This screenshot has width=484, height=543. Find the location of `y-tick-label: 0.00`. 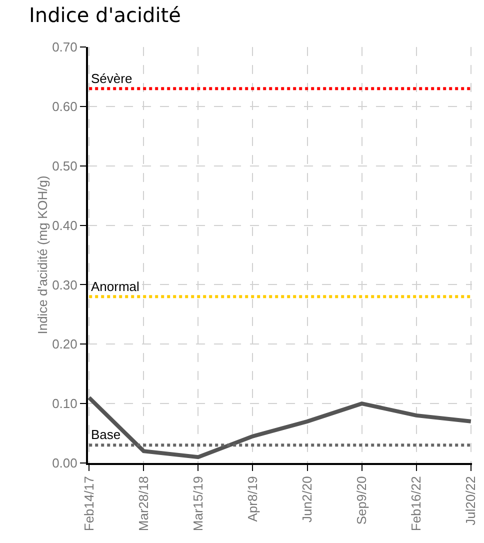

y-tick-label: 0.00 is located at coordinates (65, 463).